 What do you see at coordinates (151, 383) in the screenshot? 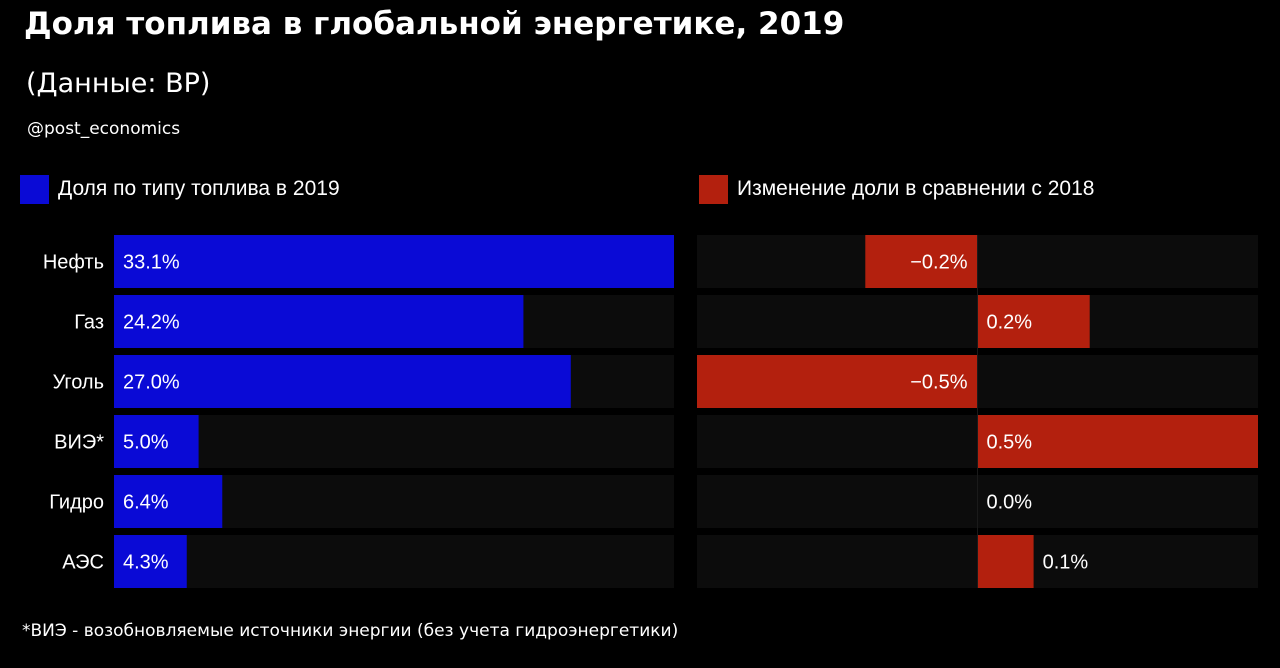
I see `share-value-label: 27.0%` at bounding box center [151, 383].